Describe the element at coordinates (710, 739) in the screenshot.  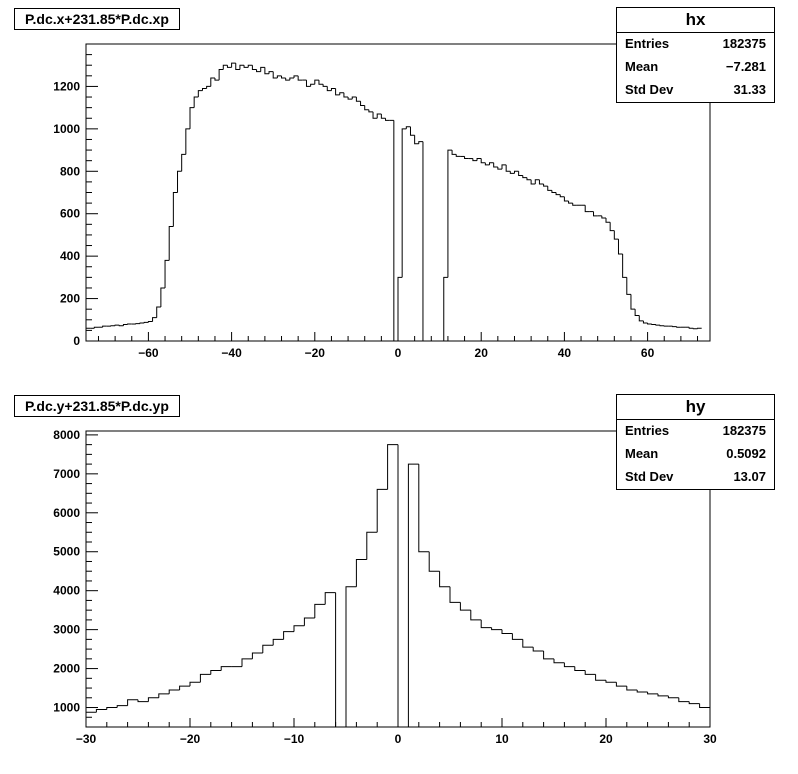
I see `x-tick-label: 30` at that location.